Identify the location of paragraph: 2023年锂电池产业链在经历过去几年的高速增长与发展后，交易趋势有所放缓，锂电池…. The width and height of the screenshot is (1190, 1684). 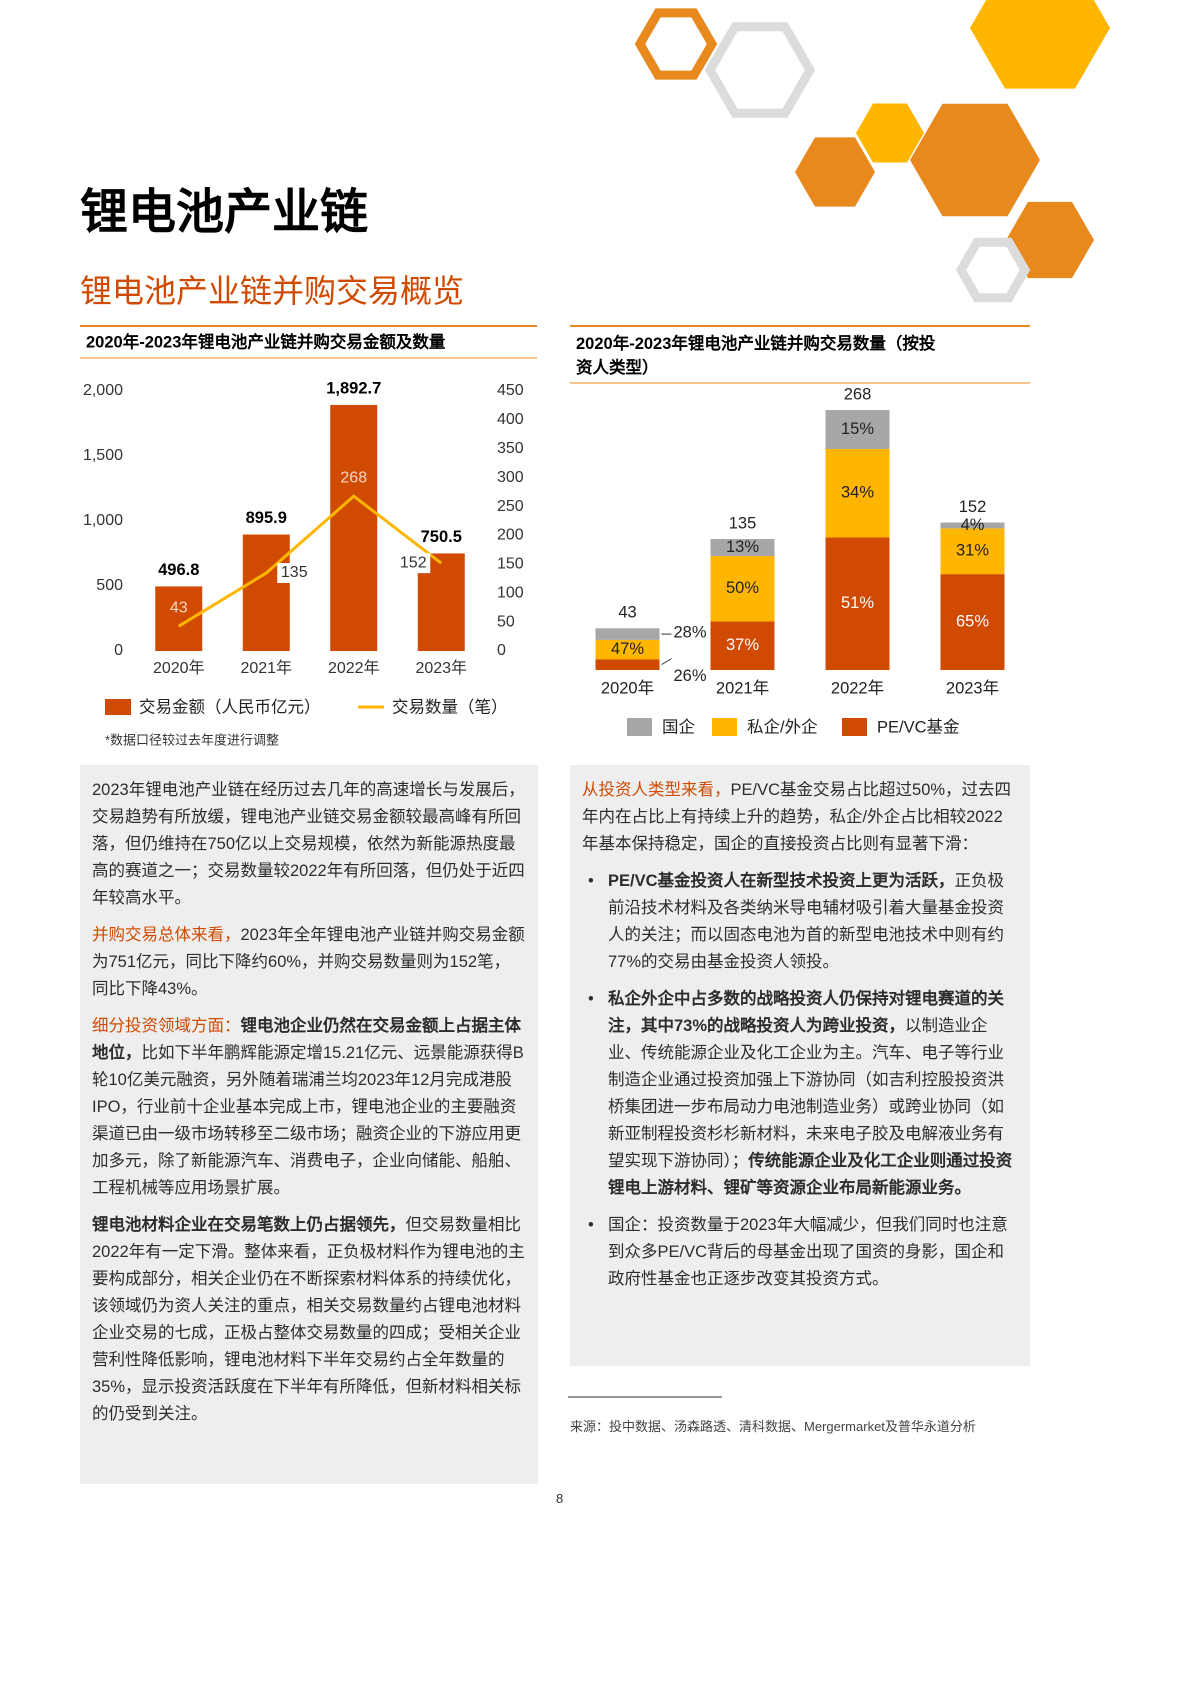
(309, 844).